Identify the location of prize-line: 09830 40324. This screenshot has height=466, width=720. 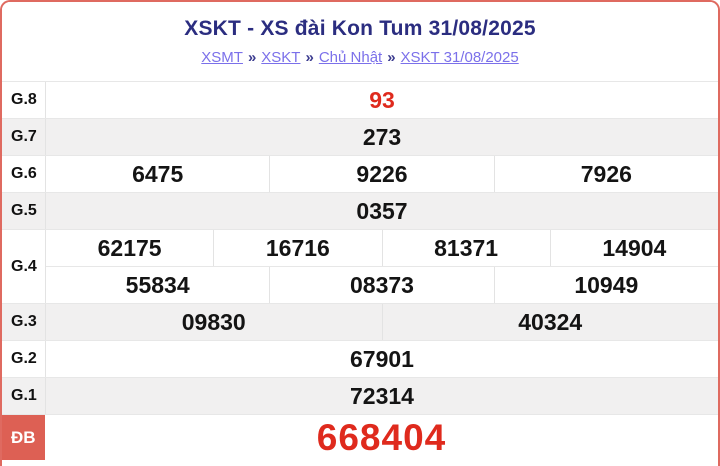
(382, 322).